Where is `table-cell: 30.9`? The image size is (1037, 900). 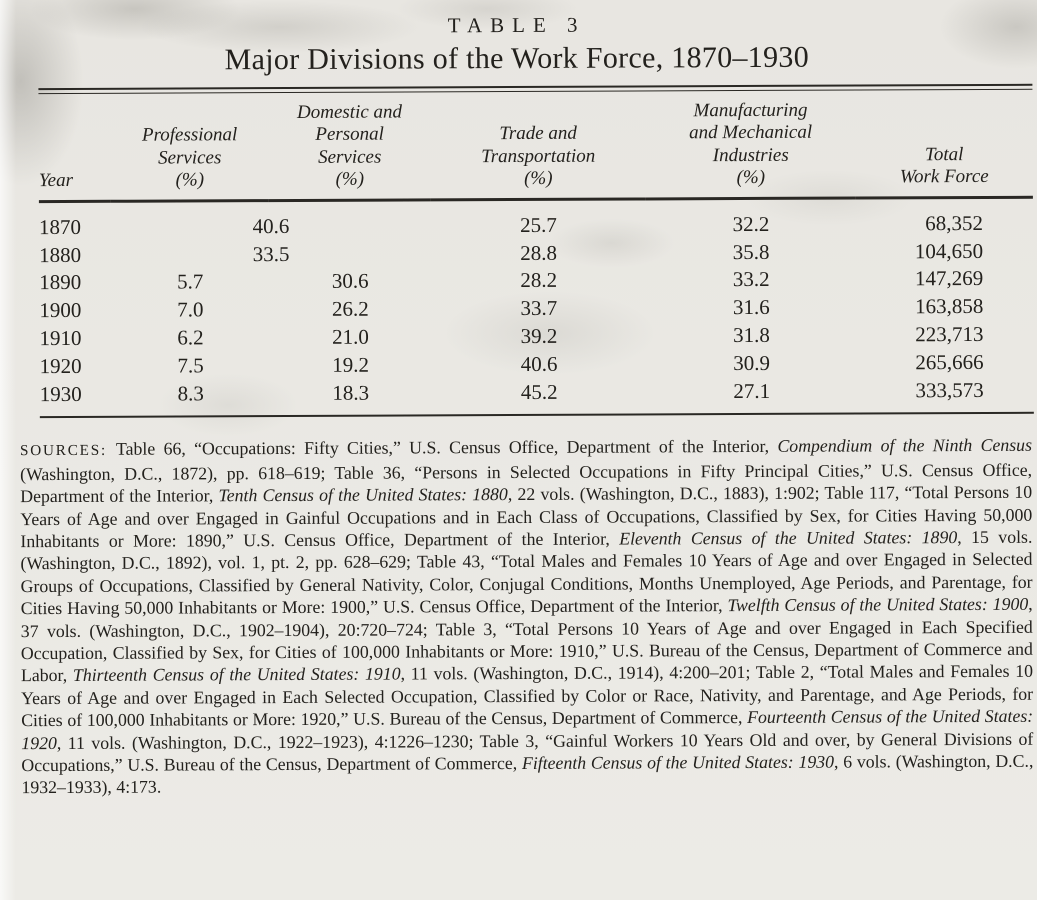 table-cell: 30.9 is located at coordinates (752, 363).